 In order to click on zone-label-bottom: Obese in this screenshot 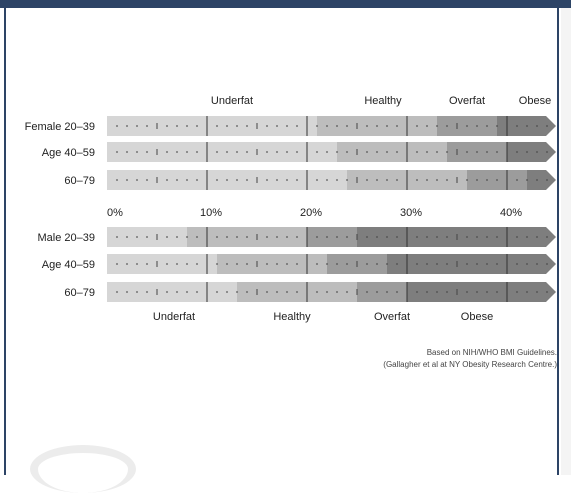, I will do `click(477, 317)`.